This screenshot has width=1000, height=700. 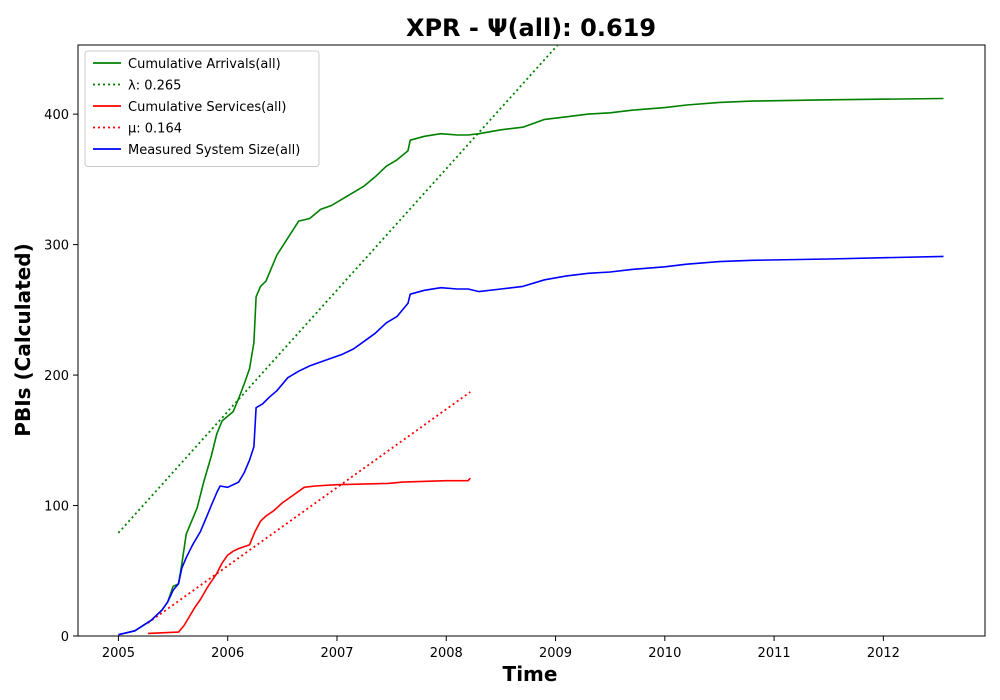 I want to click on x-tick-label: 2006, so click(x=227, y=653).